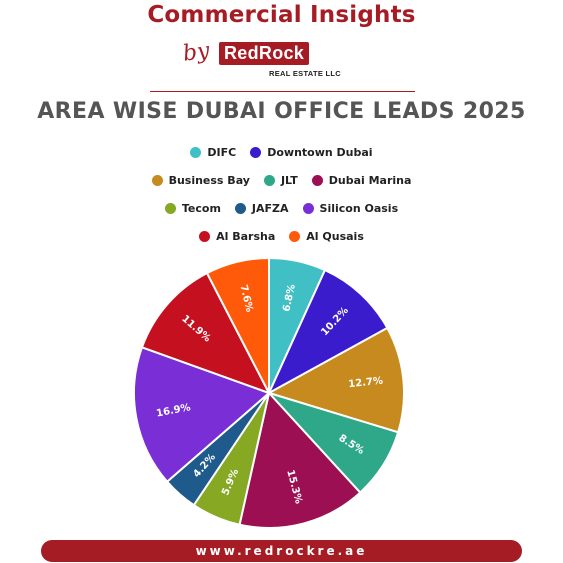 This screenshot has width=563, height=563. What do you see at coordinates (209, 180) in the screenshot?
I see `legend-label: Business Bay` at bounding box center [209, 180].